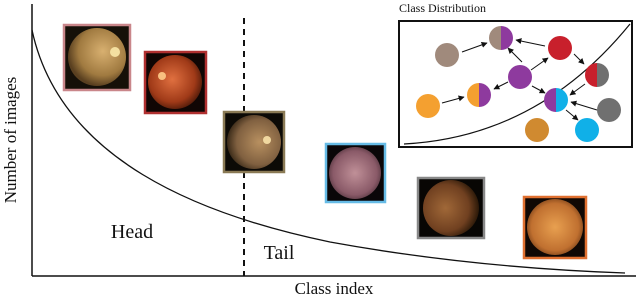 This screenshot has width=640, height=299. Describe the element at coordinates (10, 140) in the screenshot. I see `y-axis-label: Number of images` at that location.